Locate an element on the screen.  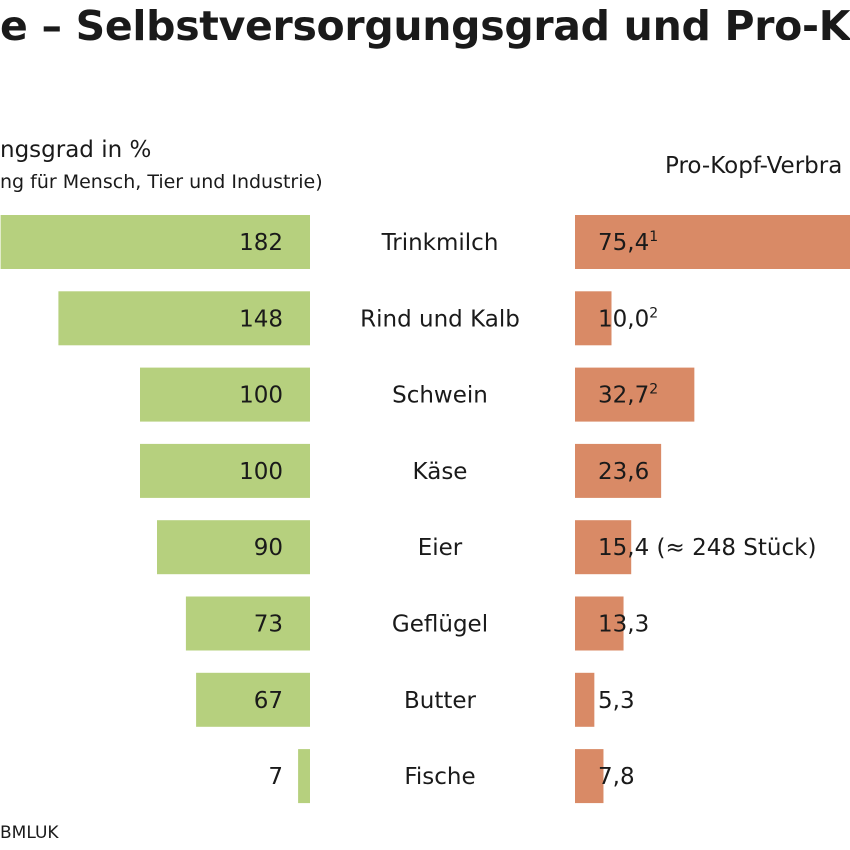
right-bar-label: 13,3 is located at coordinates (623, 625).